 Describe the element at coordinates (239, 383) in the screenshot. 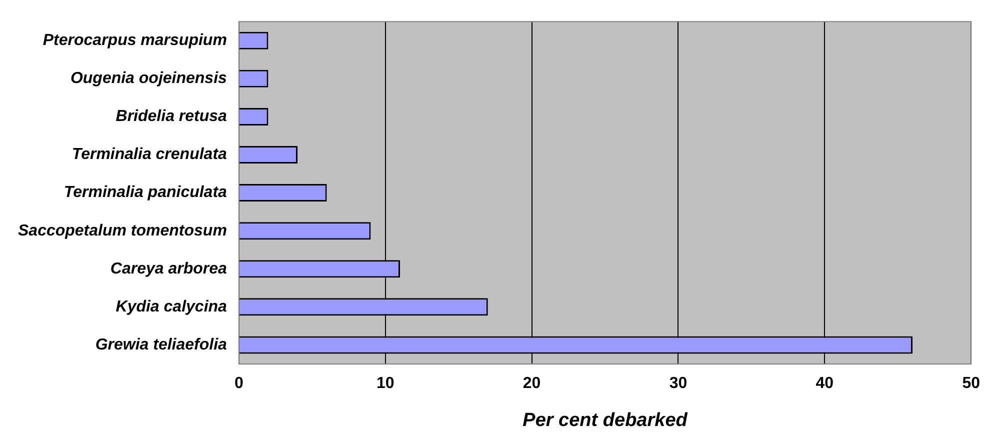

I see `x-tick-label: 0` at that location.